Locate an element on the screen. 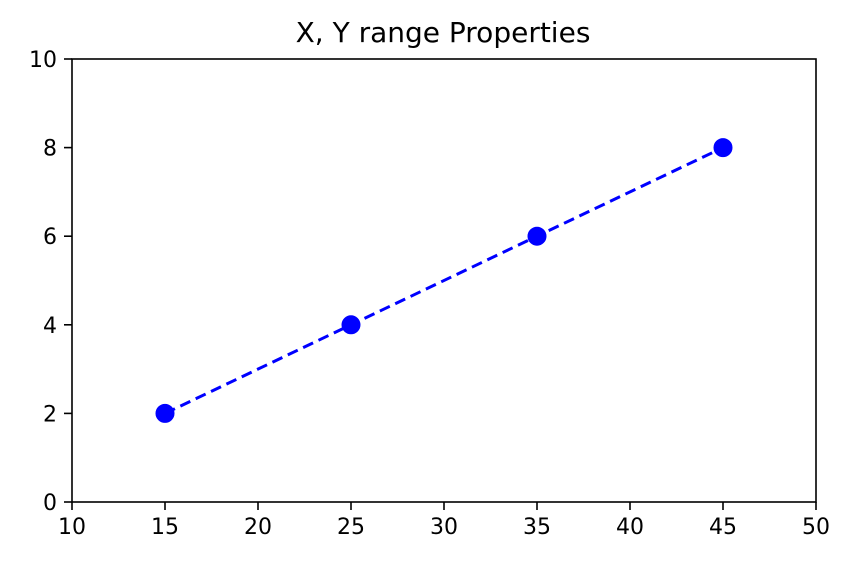  chart-title: X, Y range Properties is located at coordinates (443, 32).